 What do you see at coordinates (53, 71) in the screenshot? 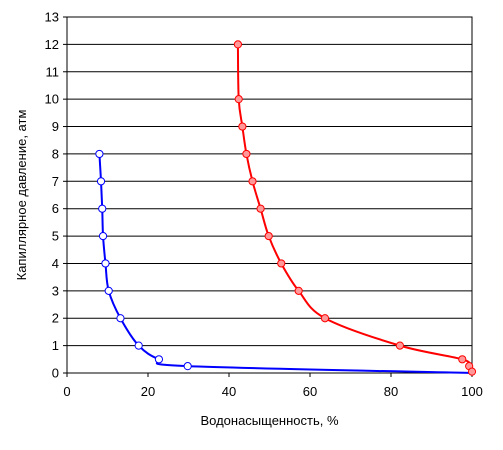
I see `y-tick-label: 11` at bounding box center [53, 71].